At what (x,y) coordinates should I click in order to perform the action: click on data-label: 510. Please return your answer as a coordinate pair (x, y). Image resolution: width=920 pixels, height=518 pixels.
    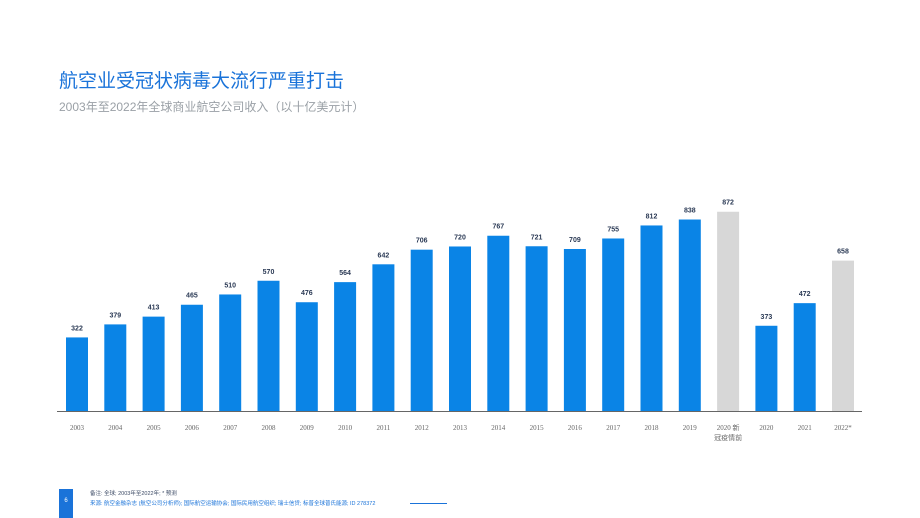
    Looking at the image, I should click on (230, 285).